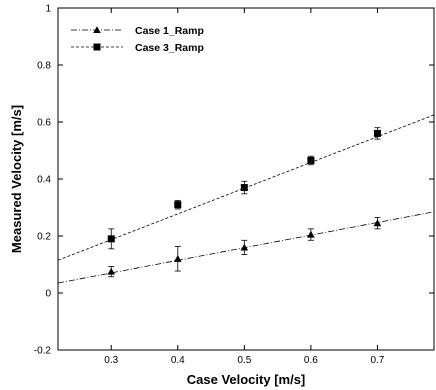 Image resolution: width=436 pixels, height=390 pixels. Describe the element at coordinates (244, 360) in the screenshot. I see `x-tick-label: 0.5` at that location.